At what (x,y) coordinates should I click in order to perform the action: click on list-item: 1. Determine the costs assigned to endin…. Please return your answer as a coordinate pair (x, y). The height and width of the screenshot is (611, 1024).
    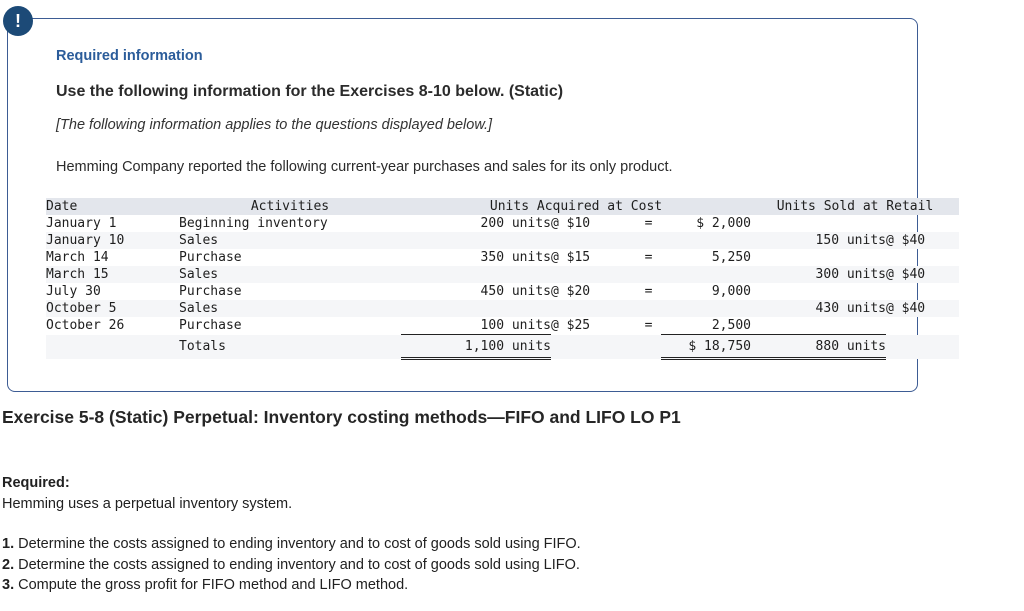
    Looking at the image, I should click on (291, 544).